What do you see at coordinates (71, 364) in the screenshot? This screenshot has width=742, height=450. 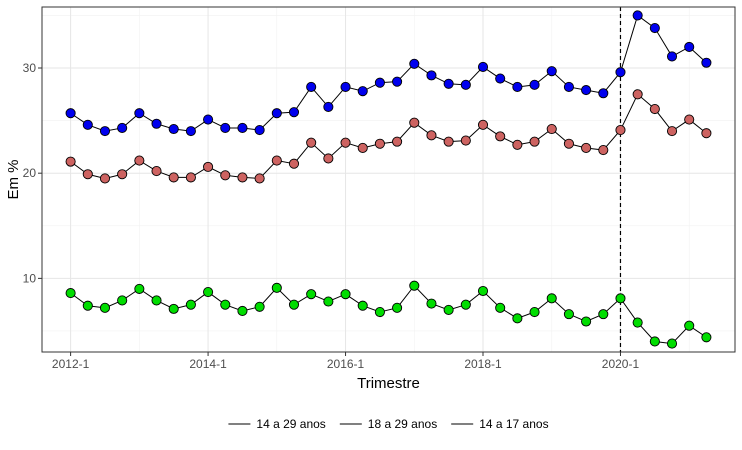 I see `x-tick-label: 2012-1` at bounding box center [71, 364].